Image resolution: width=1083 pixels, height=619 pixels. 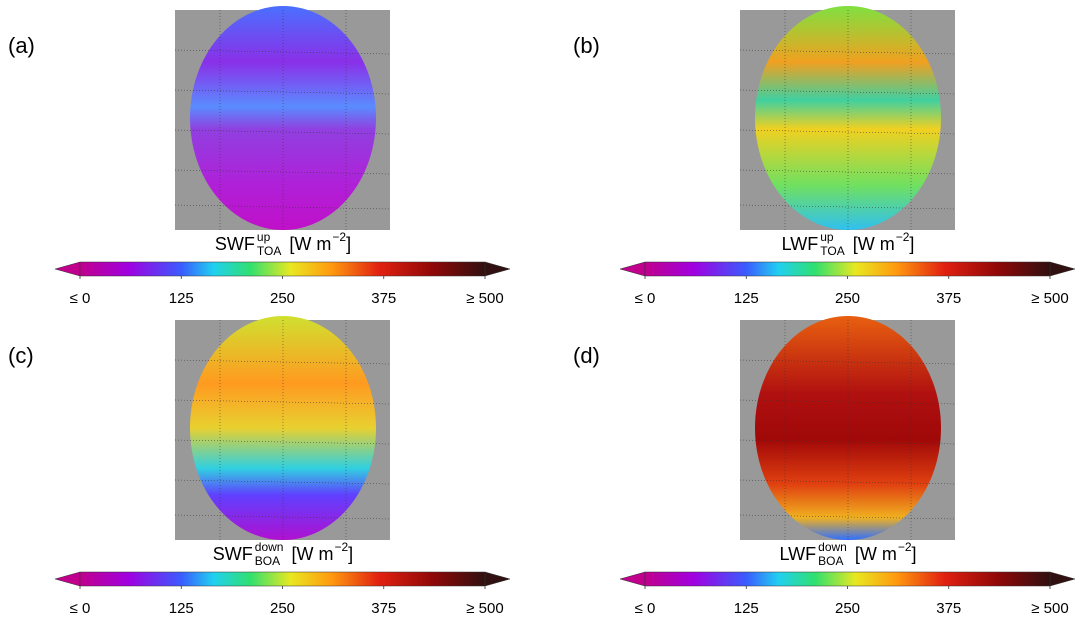 What do you see at coordinates (586, 45) in the screenshot?
I see `panel-label: (b)` at bounding box center [586, 45].